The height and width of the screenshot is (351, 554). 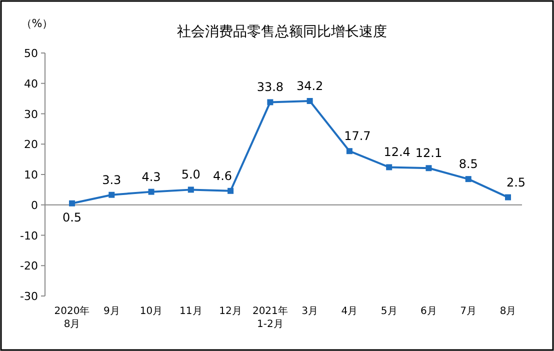 I want to click on y-tick-label: -30, so click(x=29, y=296).